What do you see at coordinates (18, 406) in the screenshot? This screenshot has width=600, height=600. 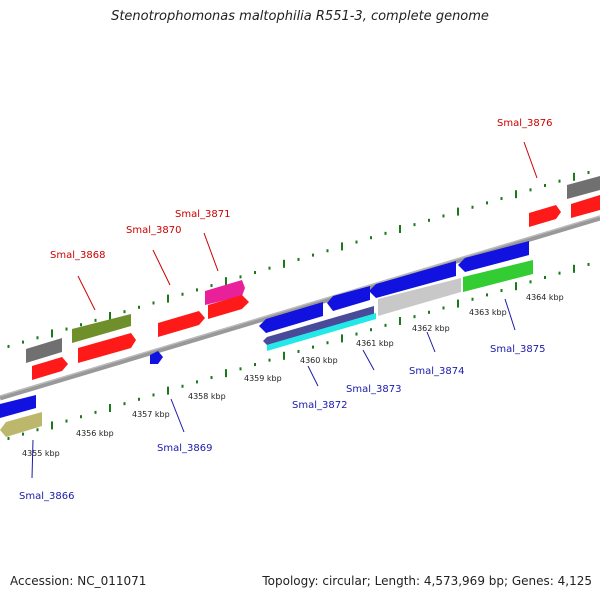 I see `feature-blue-left` at bounding box center [18, 406].